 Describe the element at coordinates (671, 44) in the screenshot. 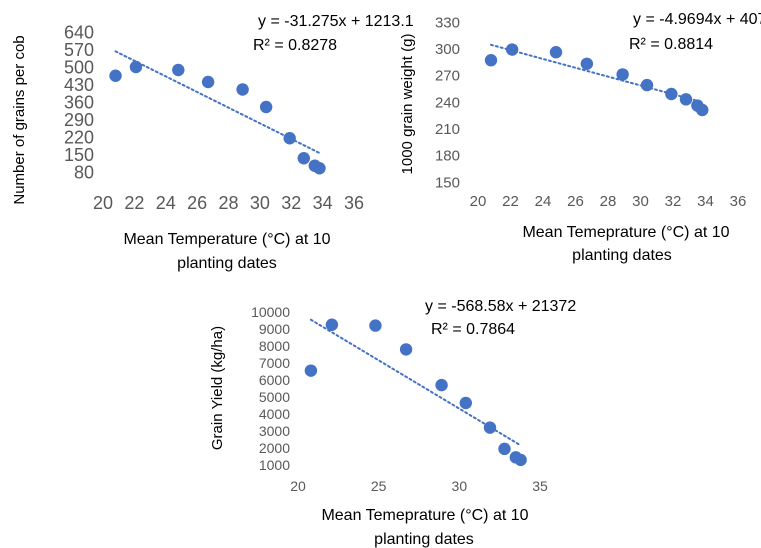

I see `r-squared-label: R² = 0.8814` at that location.